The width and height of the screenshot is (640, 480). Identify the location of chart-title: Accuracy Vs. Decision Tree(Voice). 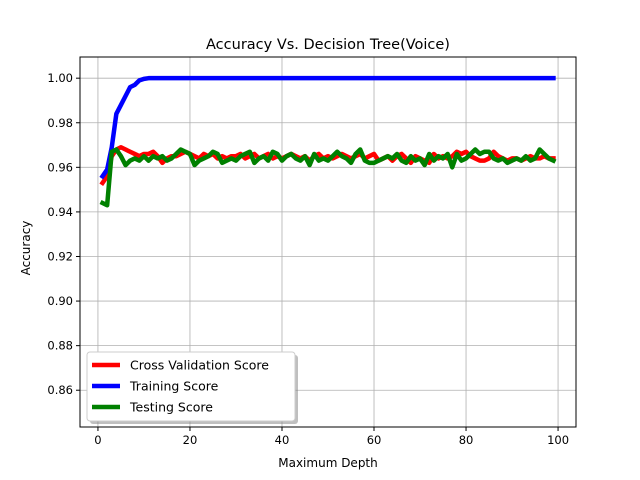
(328, 45).